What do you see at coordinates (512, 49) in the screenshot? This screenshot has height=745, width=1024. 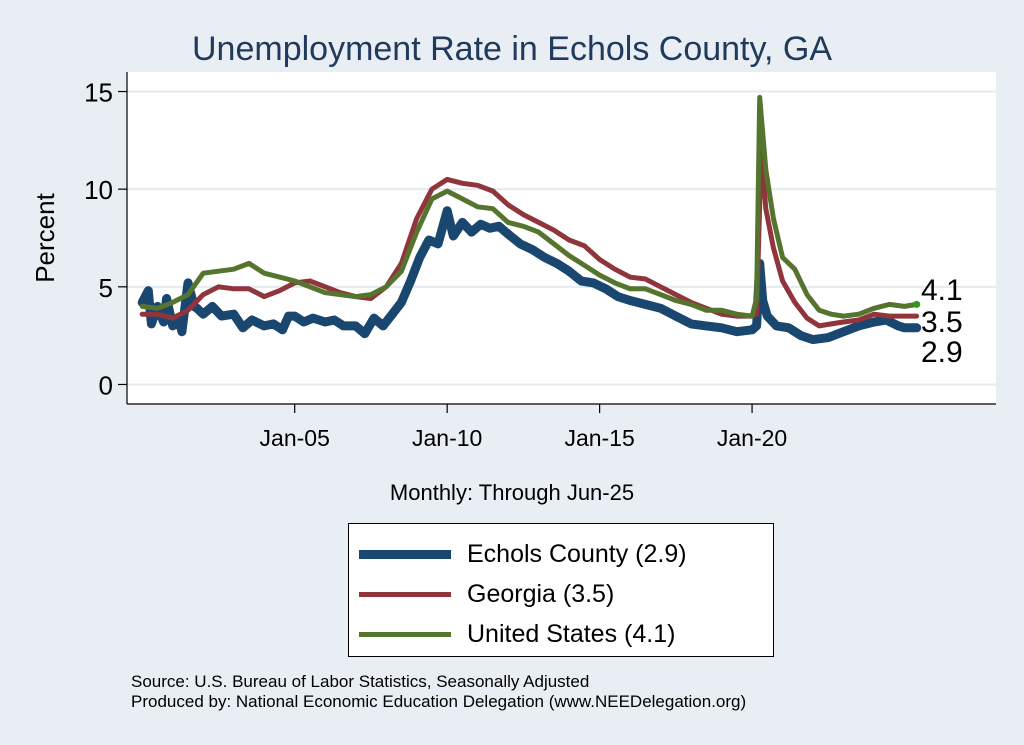 I see `chart-title: Unemployment Rate in Echols County, GA` at bounding box center [512, 49].